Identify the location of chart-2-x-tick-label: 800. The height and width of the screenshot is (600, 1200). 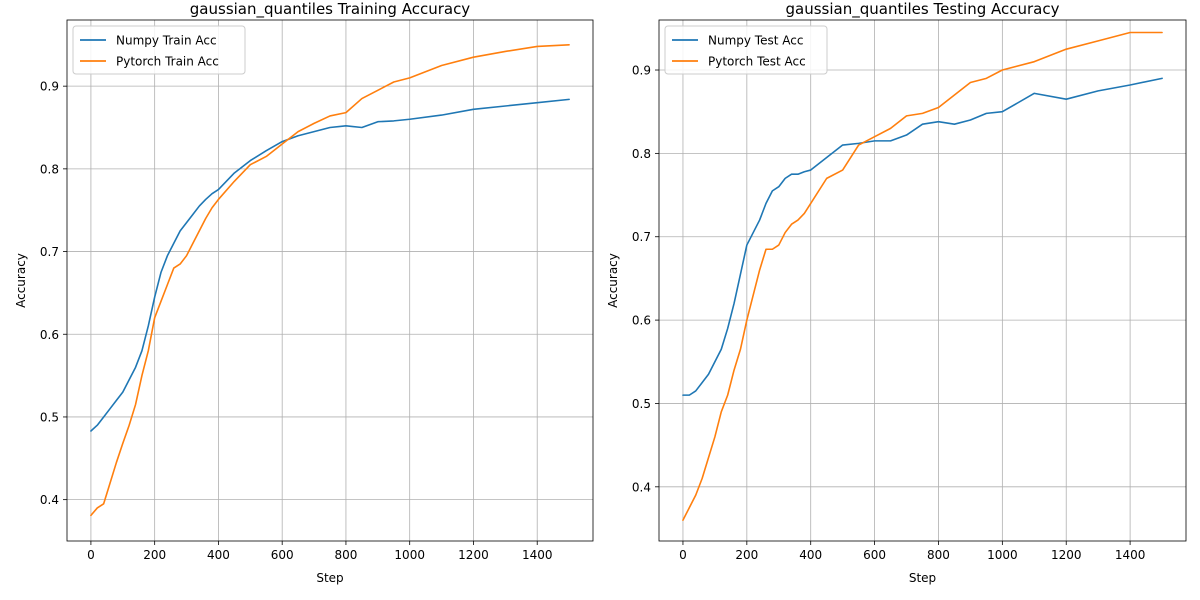
(938, 555).